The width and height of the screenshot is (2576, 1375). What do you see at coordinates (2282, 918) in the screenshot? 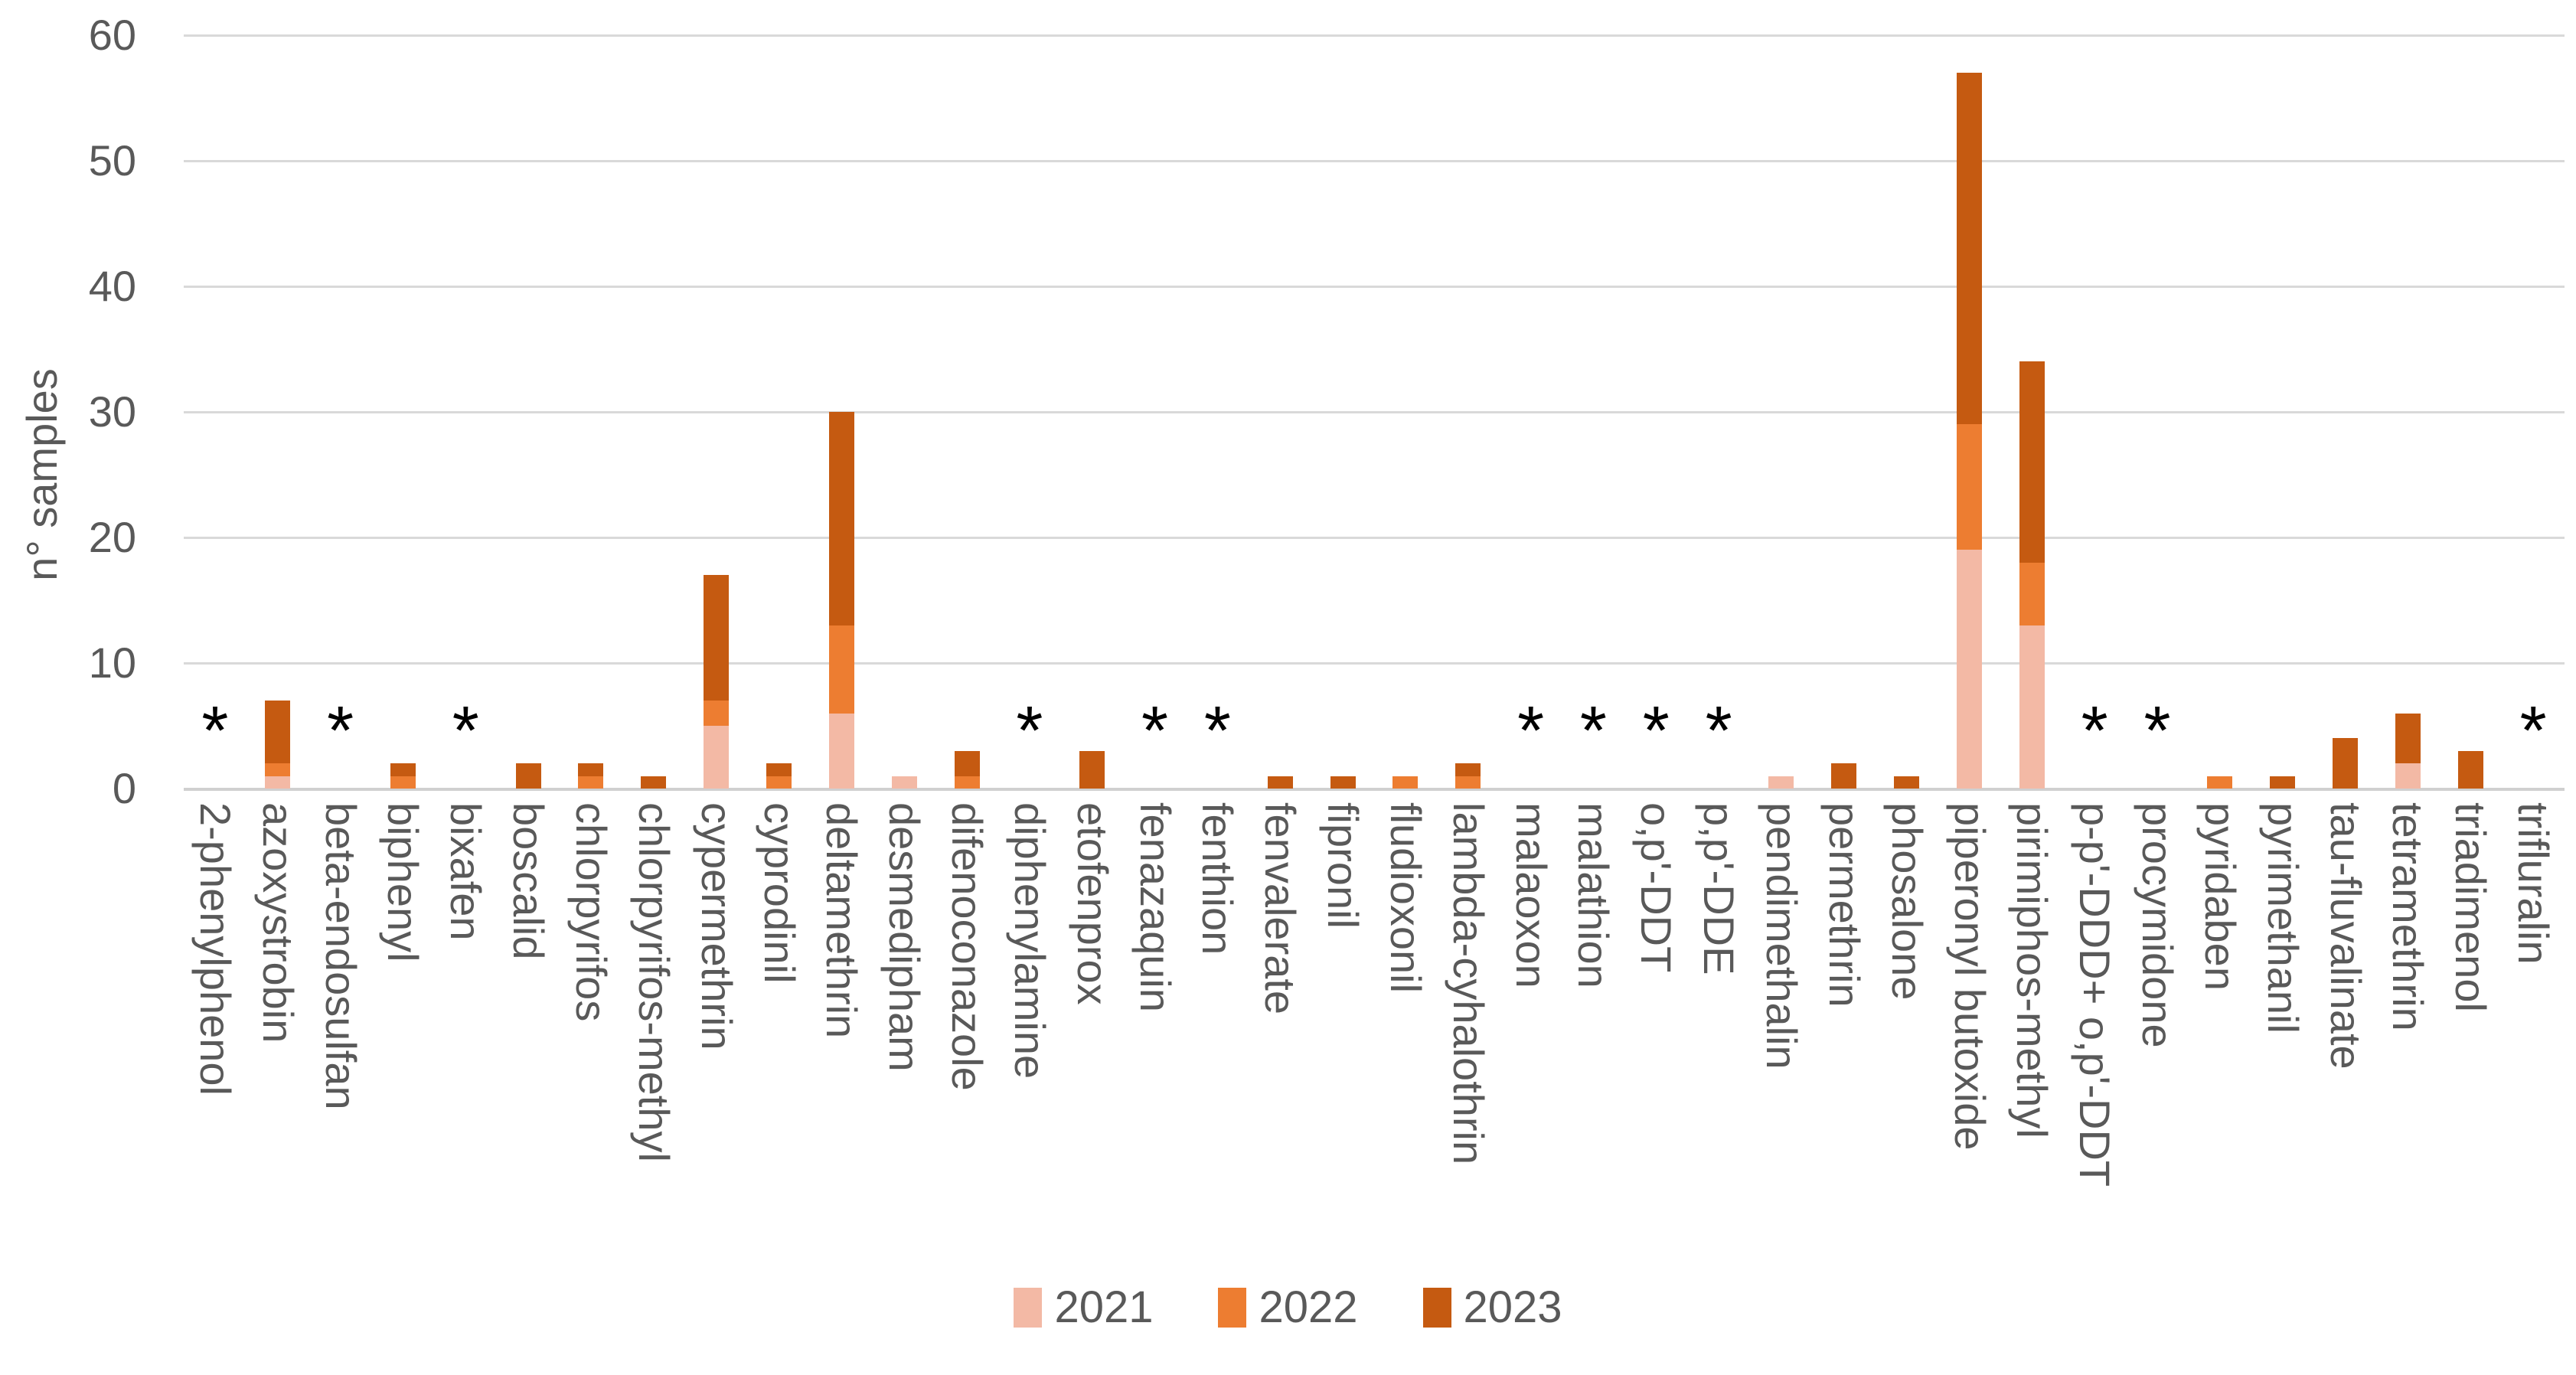
I see `x-axis-label-pyrimethanil: pyrimethanil` at bounding box center [2282, 918].